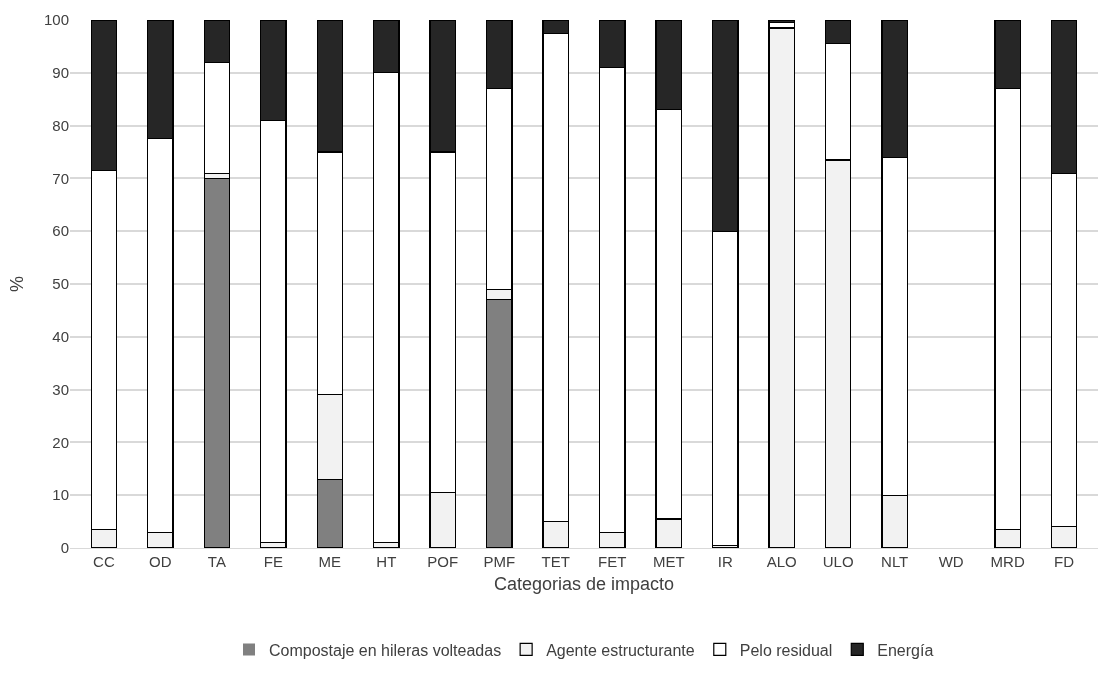  What do you see at coordinates (60, 284) in the screenshot?
I see `y-tick-label: 50` at bounding box center [60, 284].